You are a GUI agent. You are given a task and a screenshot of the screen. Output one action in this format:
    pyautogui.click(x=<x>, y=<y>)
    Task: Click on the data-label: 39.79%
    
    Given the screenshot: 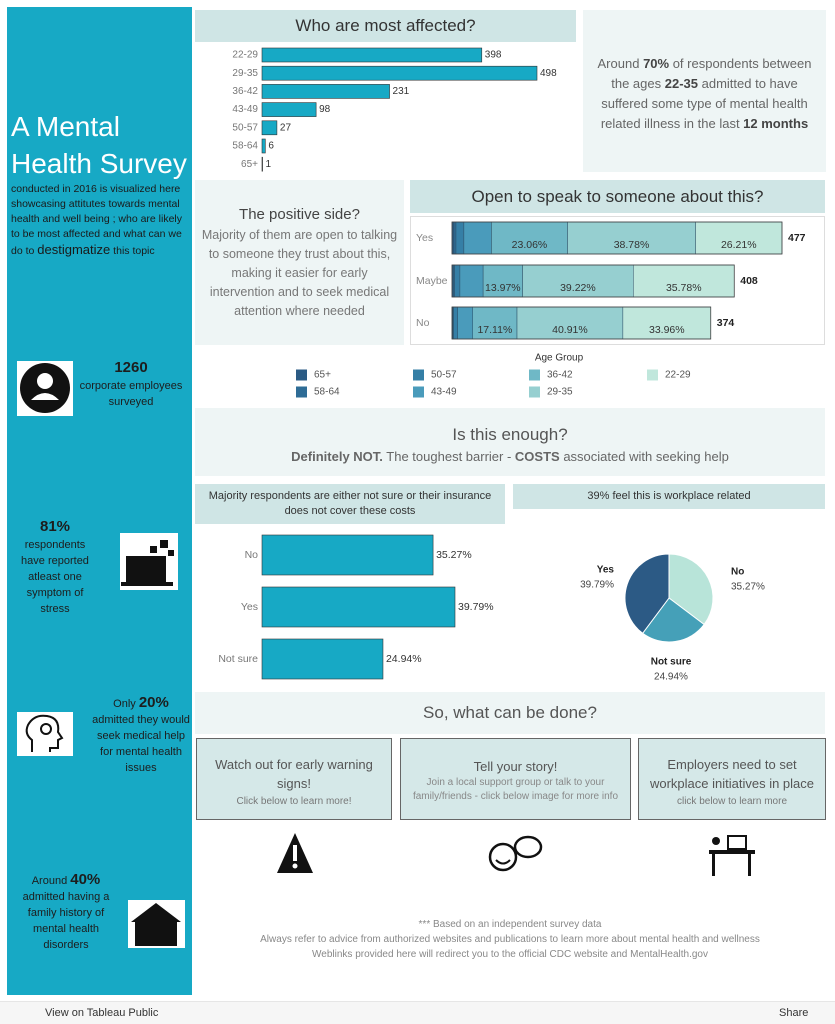 What is the action you would take?
    pyautogui.click(x=476, y=607)
    